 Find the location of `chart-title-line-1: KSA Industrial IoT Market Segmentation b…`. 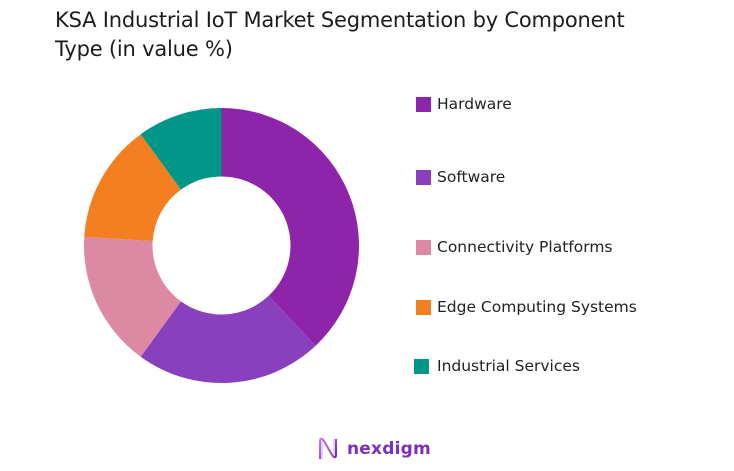

chart-title-line-1: KSA Industrial IoT Market Segmentation b… is located at coordinates (340, 20).